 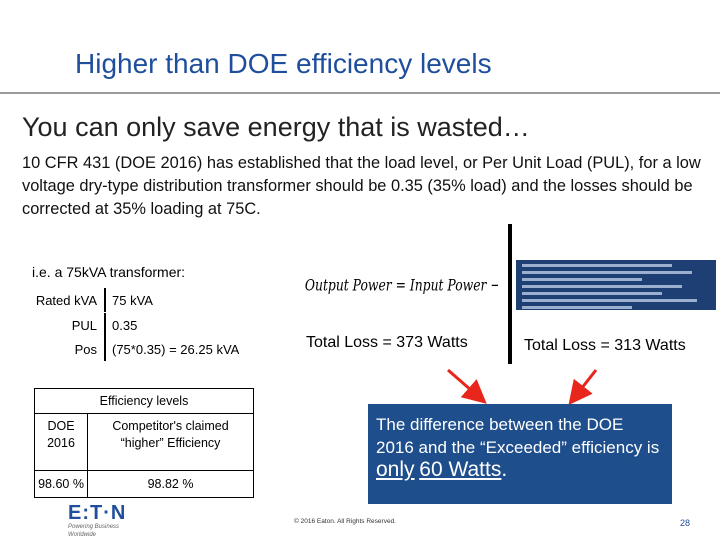 What do you see at coordinates (125, 325) in the screenshot?
I see `spec-value-pul: 0.35` at bounding box center [125, 325].